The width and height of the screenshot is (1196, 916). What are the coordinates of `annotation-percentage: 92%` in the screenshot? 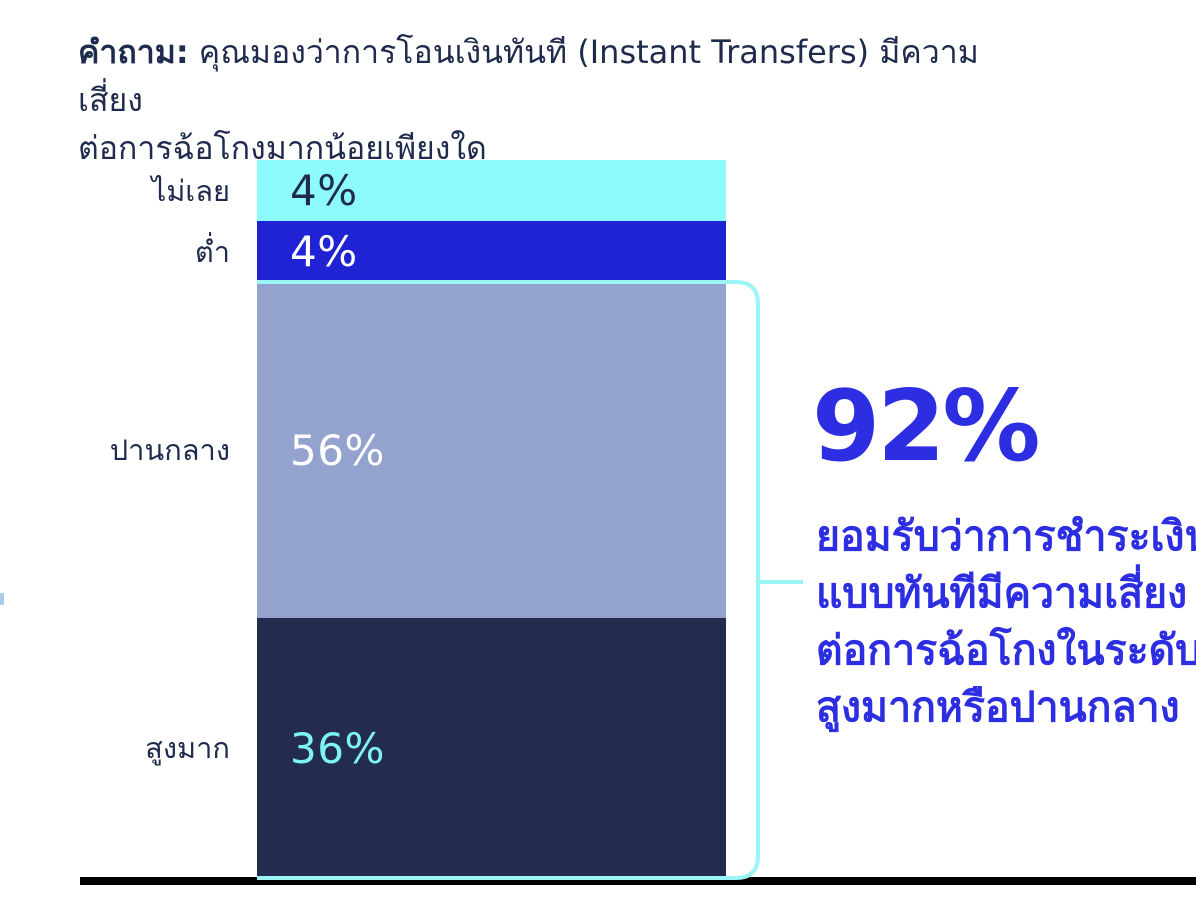 It's located at (926, 427).